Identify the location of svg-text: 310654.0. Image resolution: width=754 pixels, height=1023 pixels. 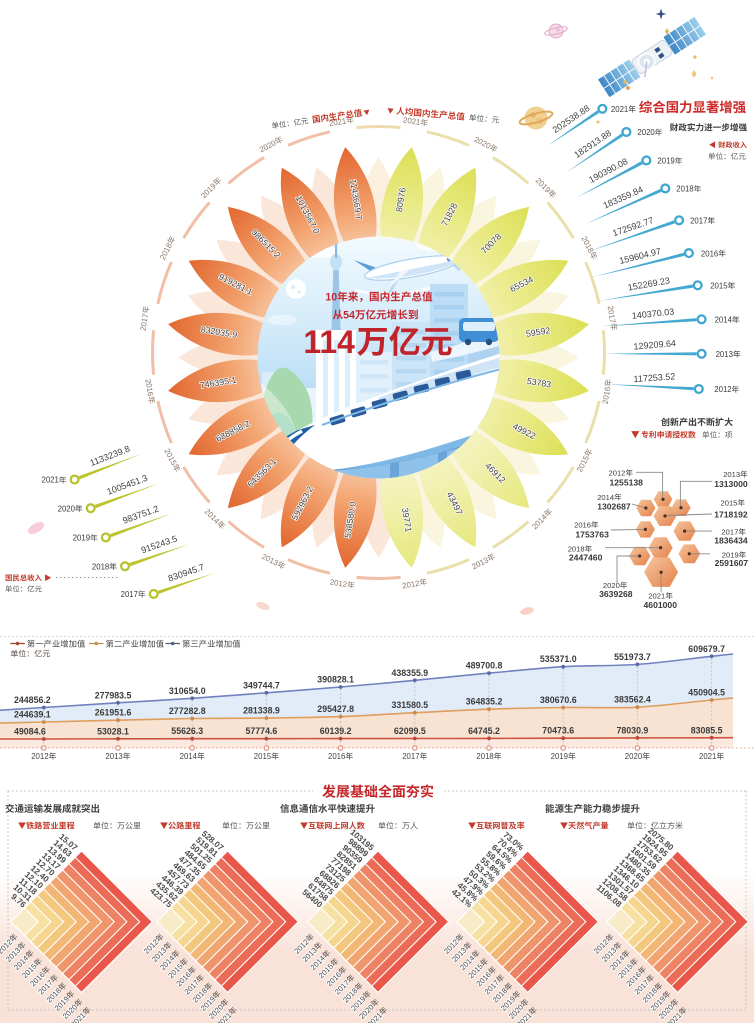
(187, 691).